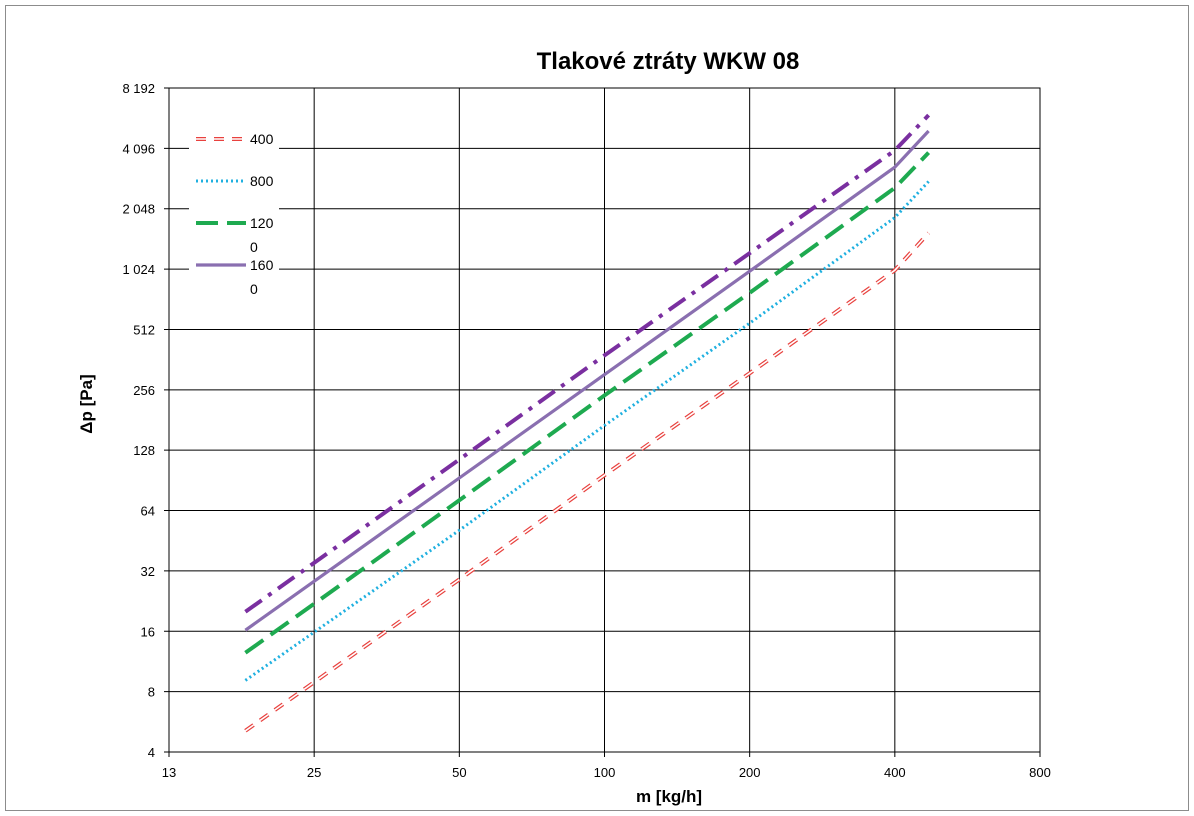  Describe the element at coordinates (151, 752) in the screenshot. I see `y-tick-label: 4` at that location.